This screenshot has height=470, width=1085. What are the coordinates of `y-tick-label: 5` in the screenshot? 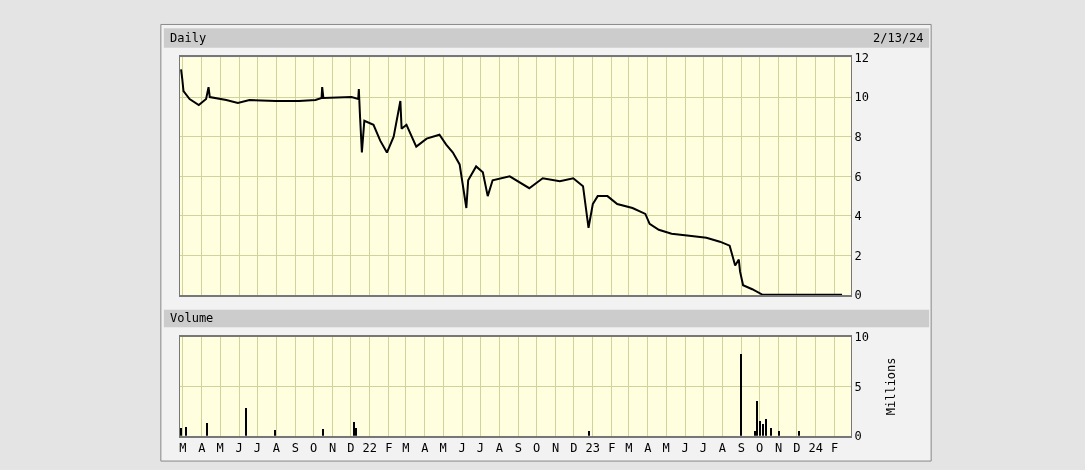 It's located at (858, 386).